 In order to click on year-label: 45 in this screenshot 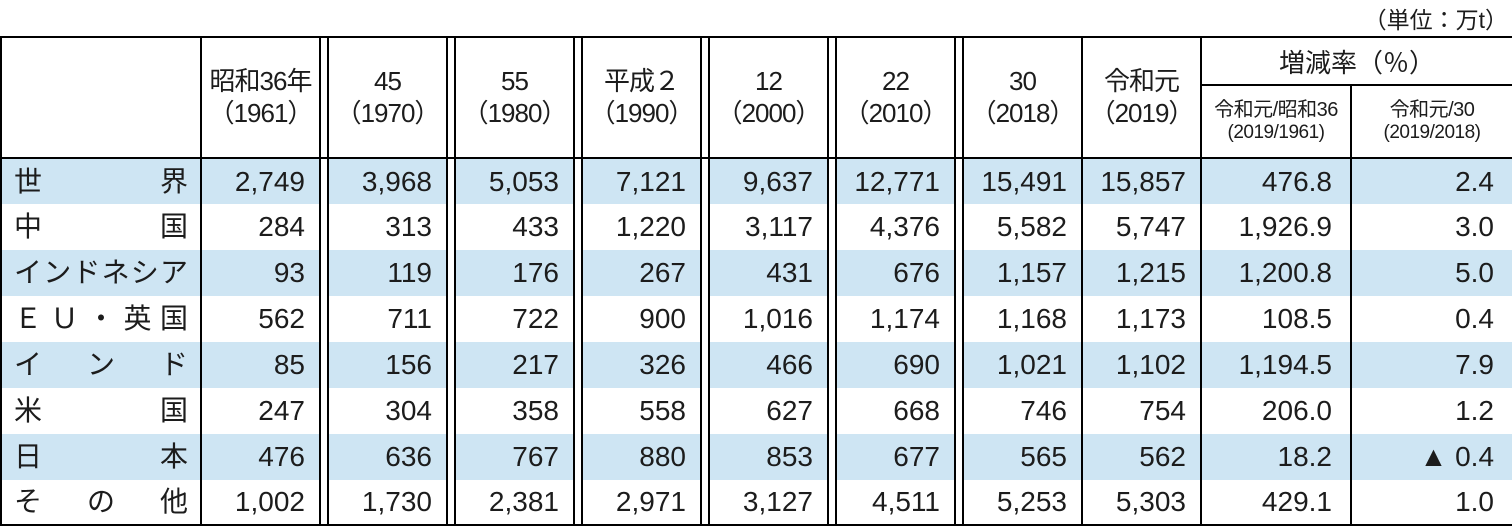, I will do `click(388, 80)`.